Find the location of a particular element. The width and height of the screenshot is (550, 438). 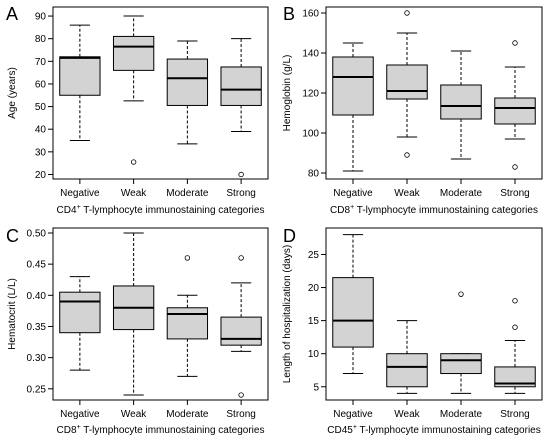

y-tick-label-d: 10 is located at coordinates (314, 354).